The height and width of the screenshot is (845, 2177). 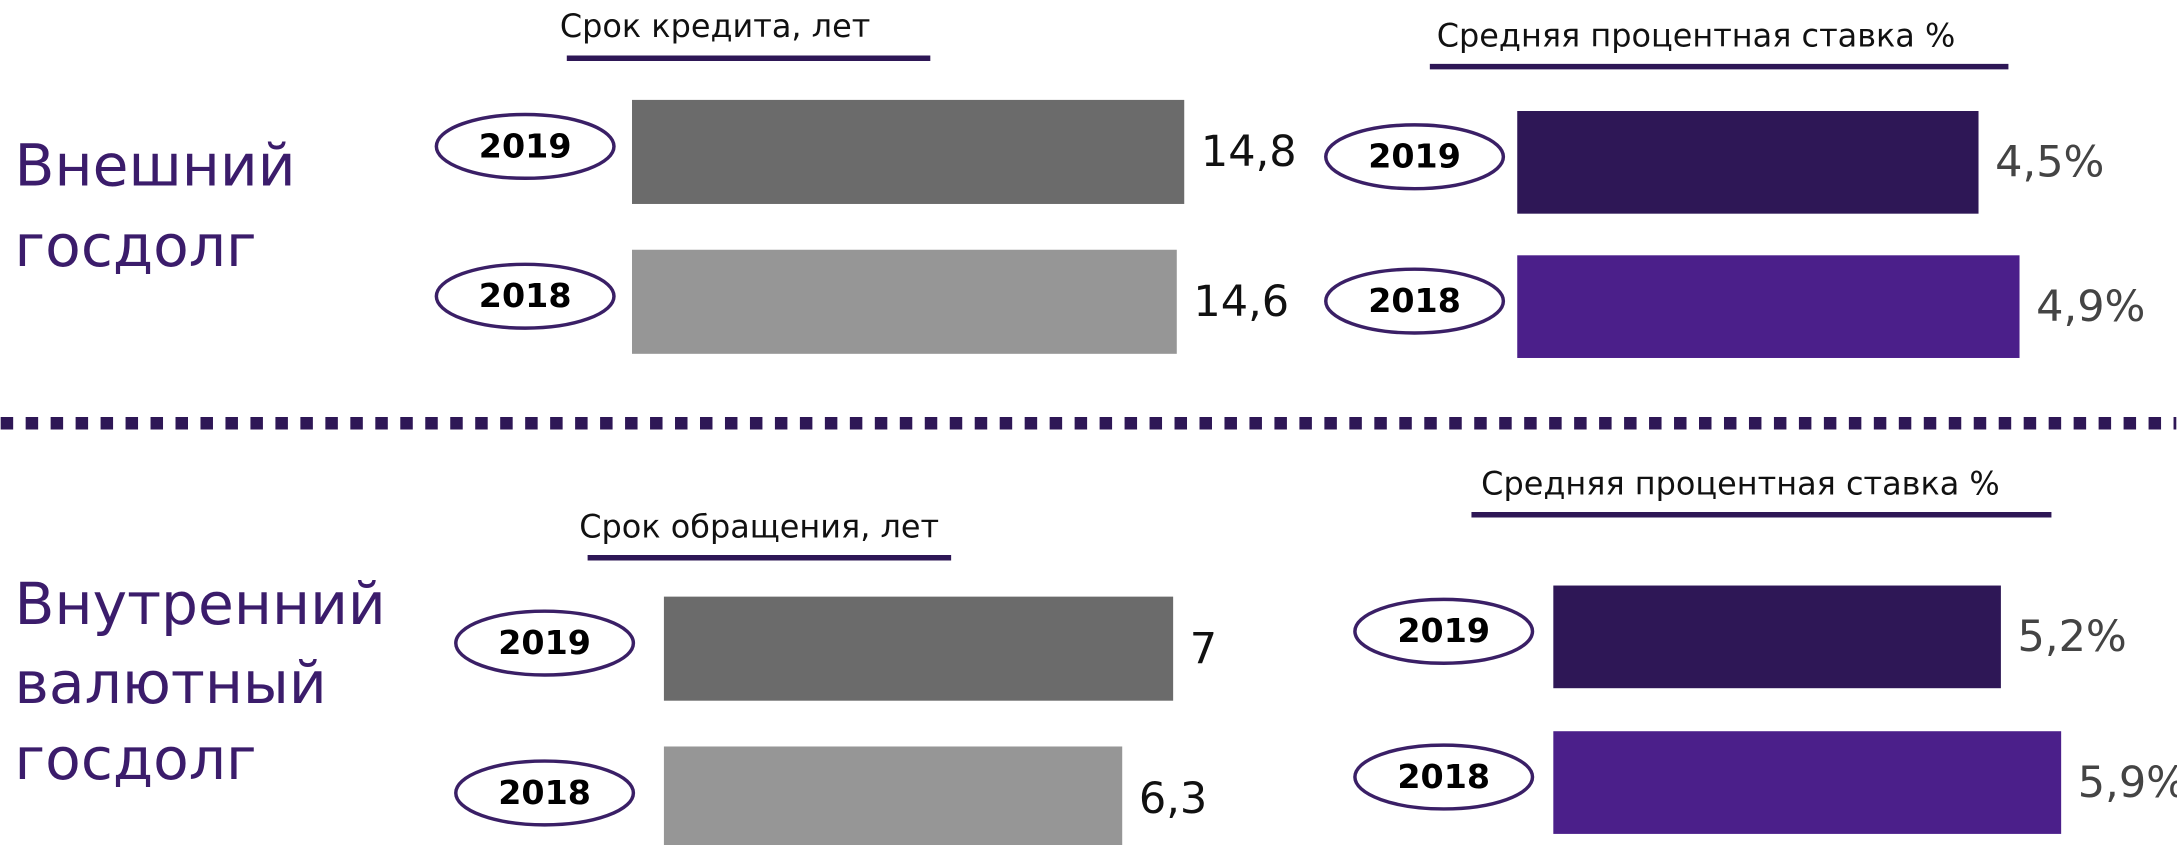 I want to click on value-label: 7, so click(x=1203, y=649).